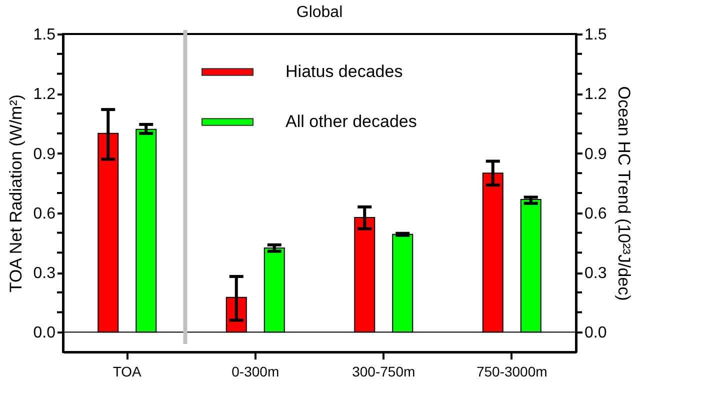 This screenshot has height=418, width=701. Describe the element at coordinates (44, 95) in the screenshot. I see `y-tick-label: 1.2` at that location.